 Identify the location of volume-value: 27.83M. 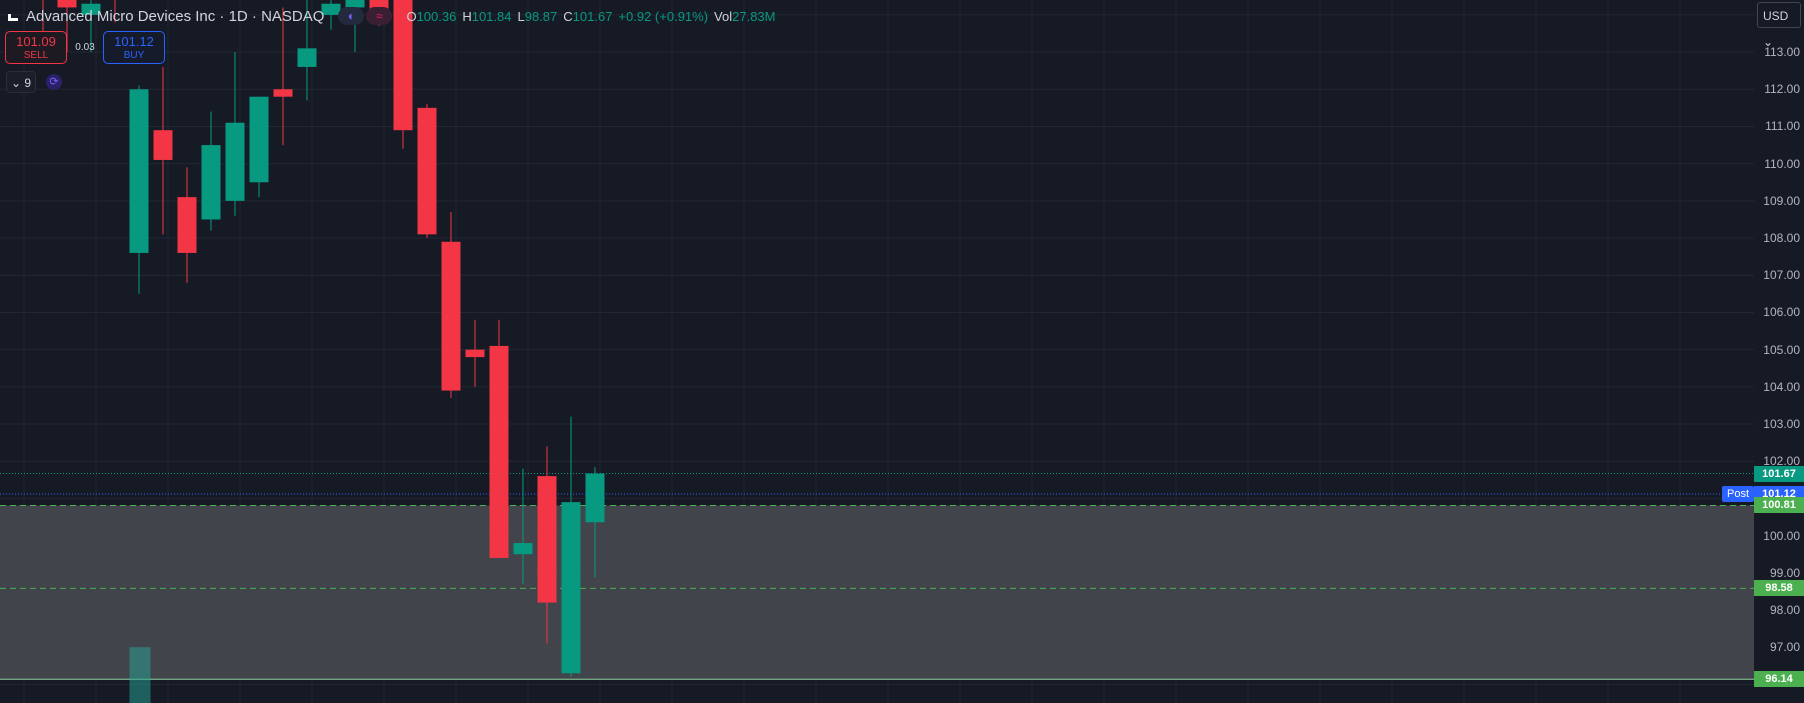
(754, 16).